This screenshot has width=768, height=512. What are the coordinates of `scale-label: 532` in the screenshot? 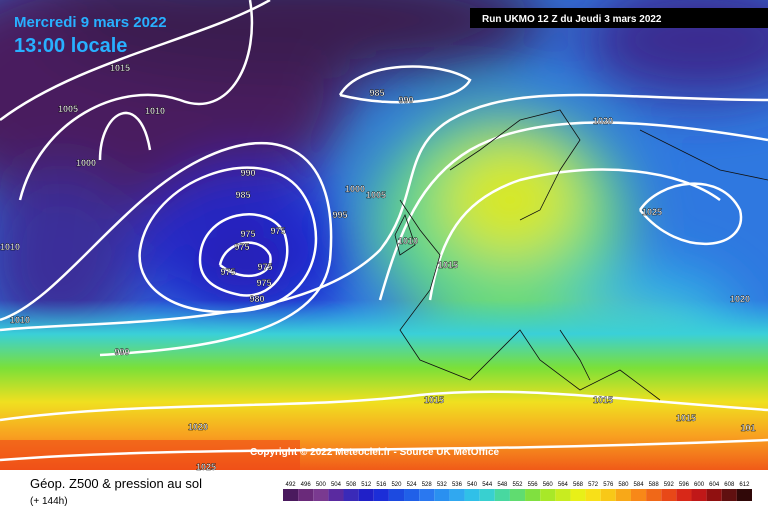 It's located at (442, 485).